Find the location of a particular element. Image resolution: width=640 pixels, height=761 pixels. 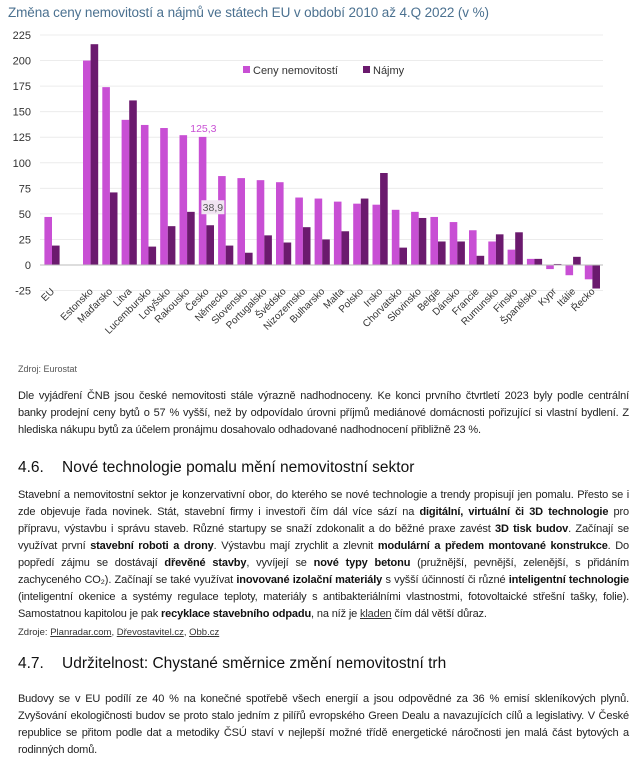

y-tick-label: 150 is located at coordinates (22, 113).